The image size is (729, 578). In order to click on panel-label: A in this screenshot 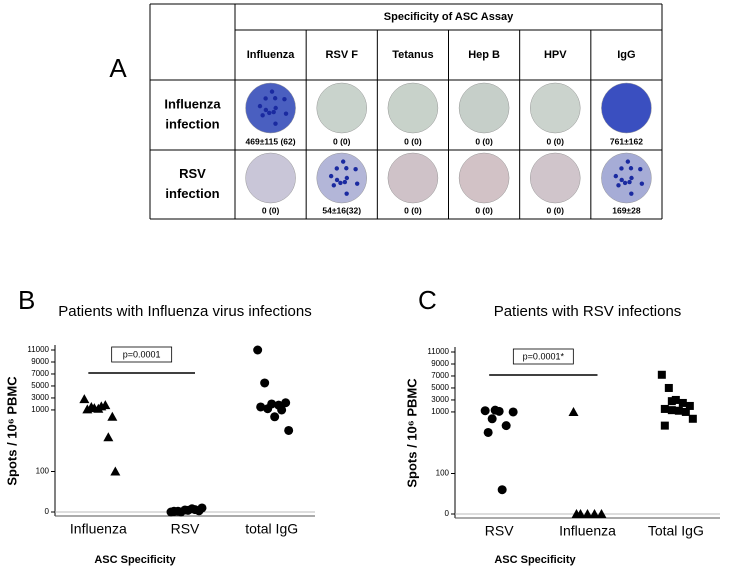, I will do `click(118, 68)`.